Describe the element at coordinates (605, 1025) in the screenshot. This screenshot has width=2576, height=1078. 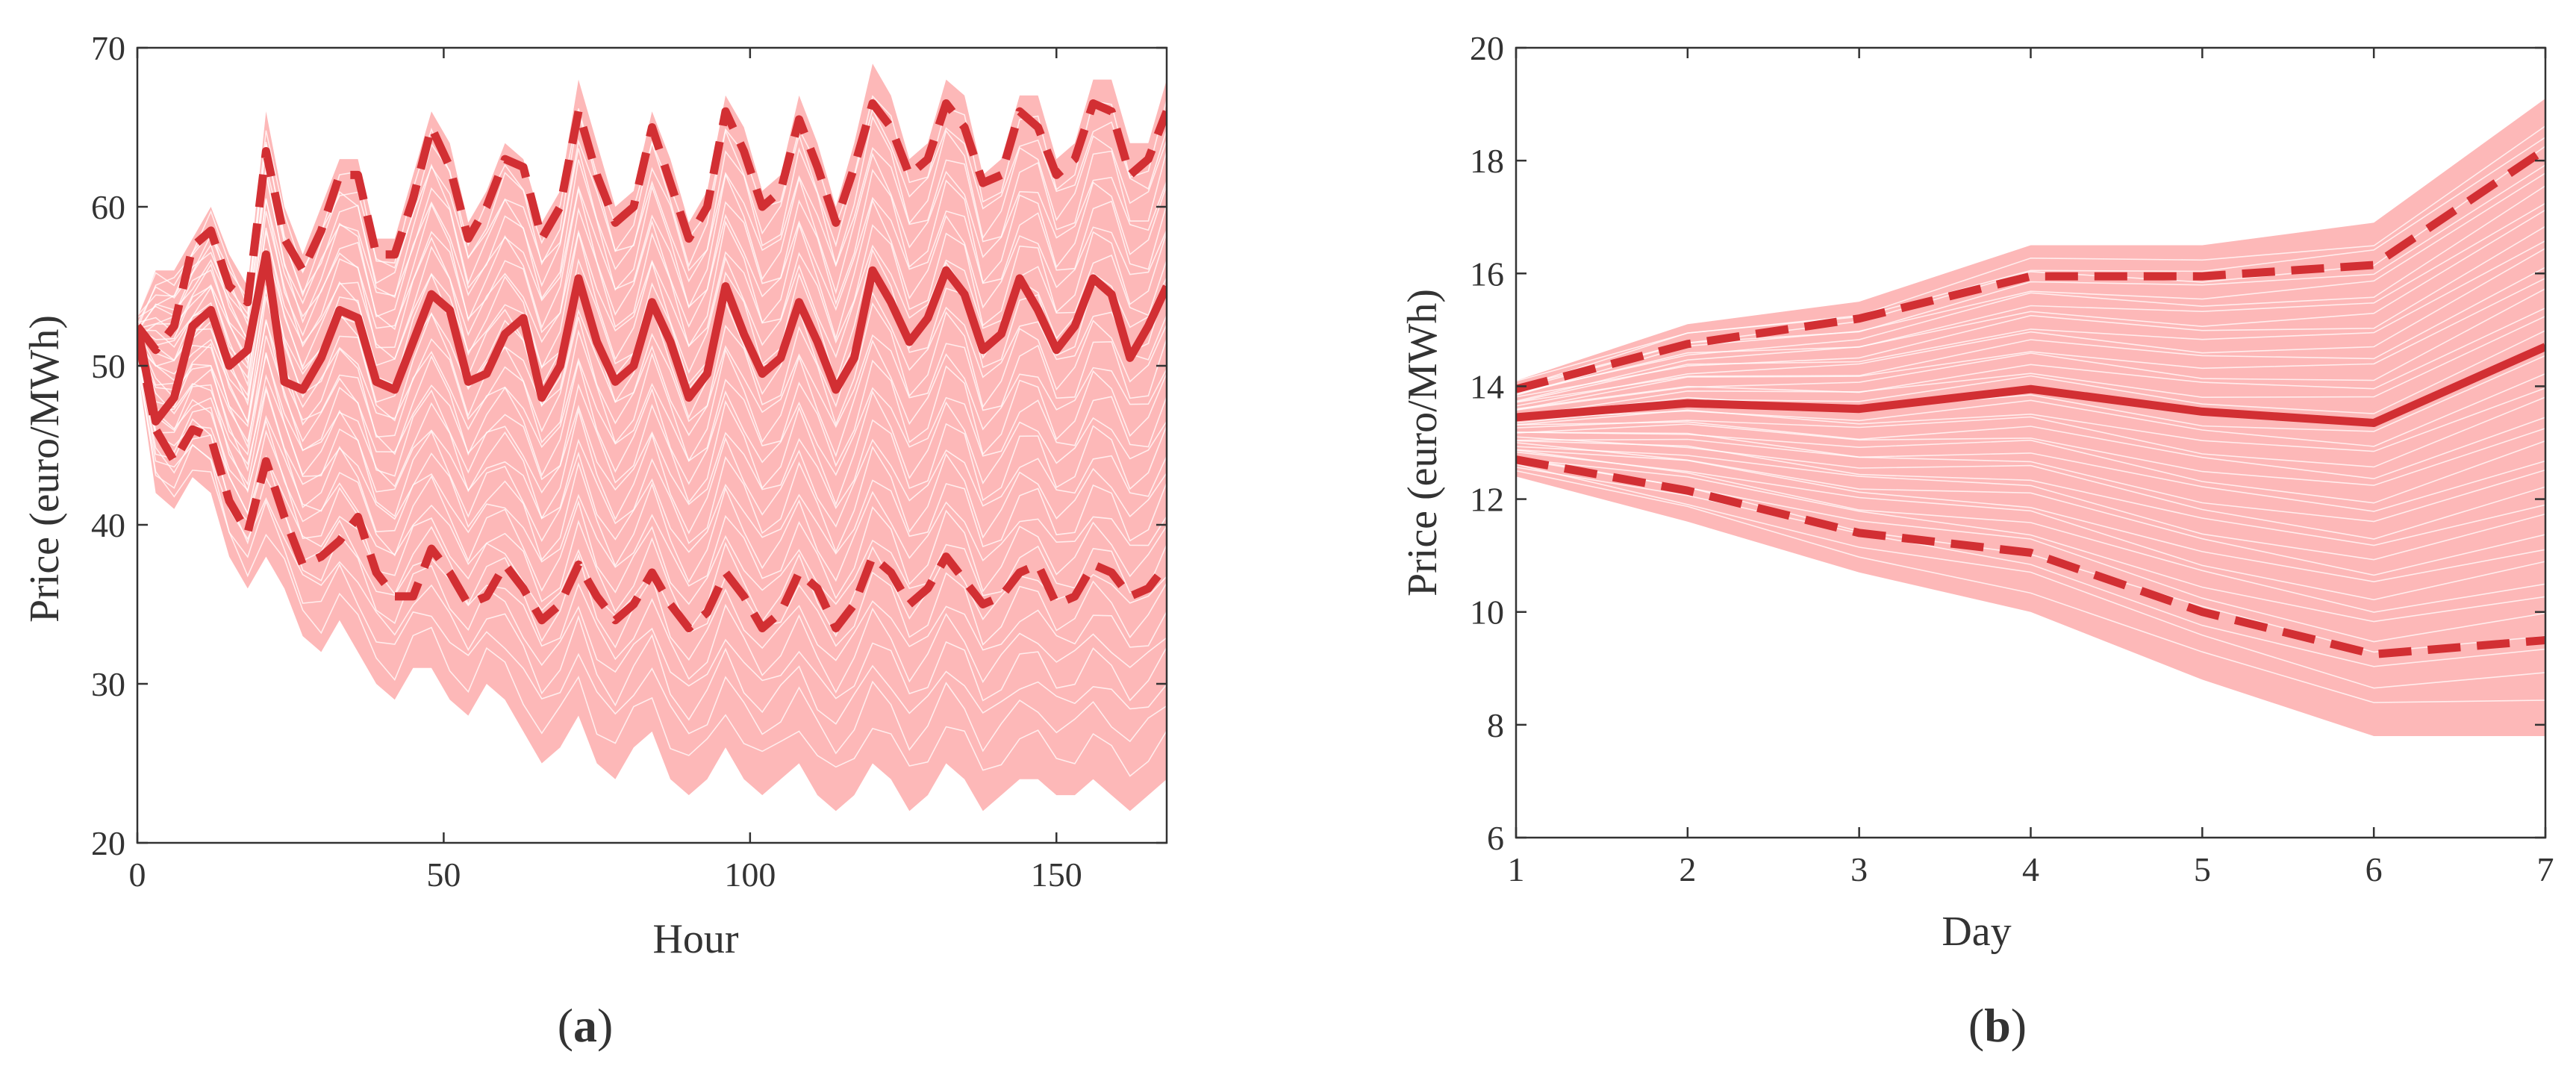
I see `panel-a-caption-close: )` at that location.